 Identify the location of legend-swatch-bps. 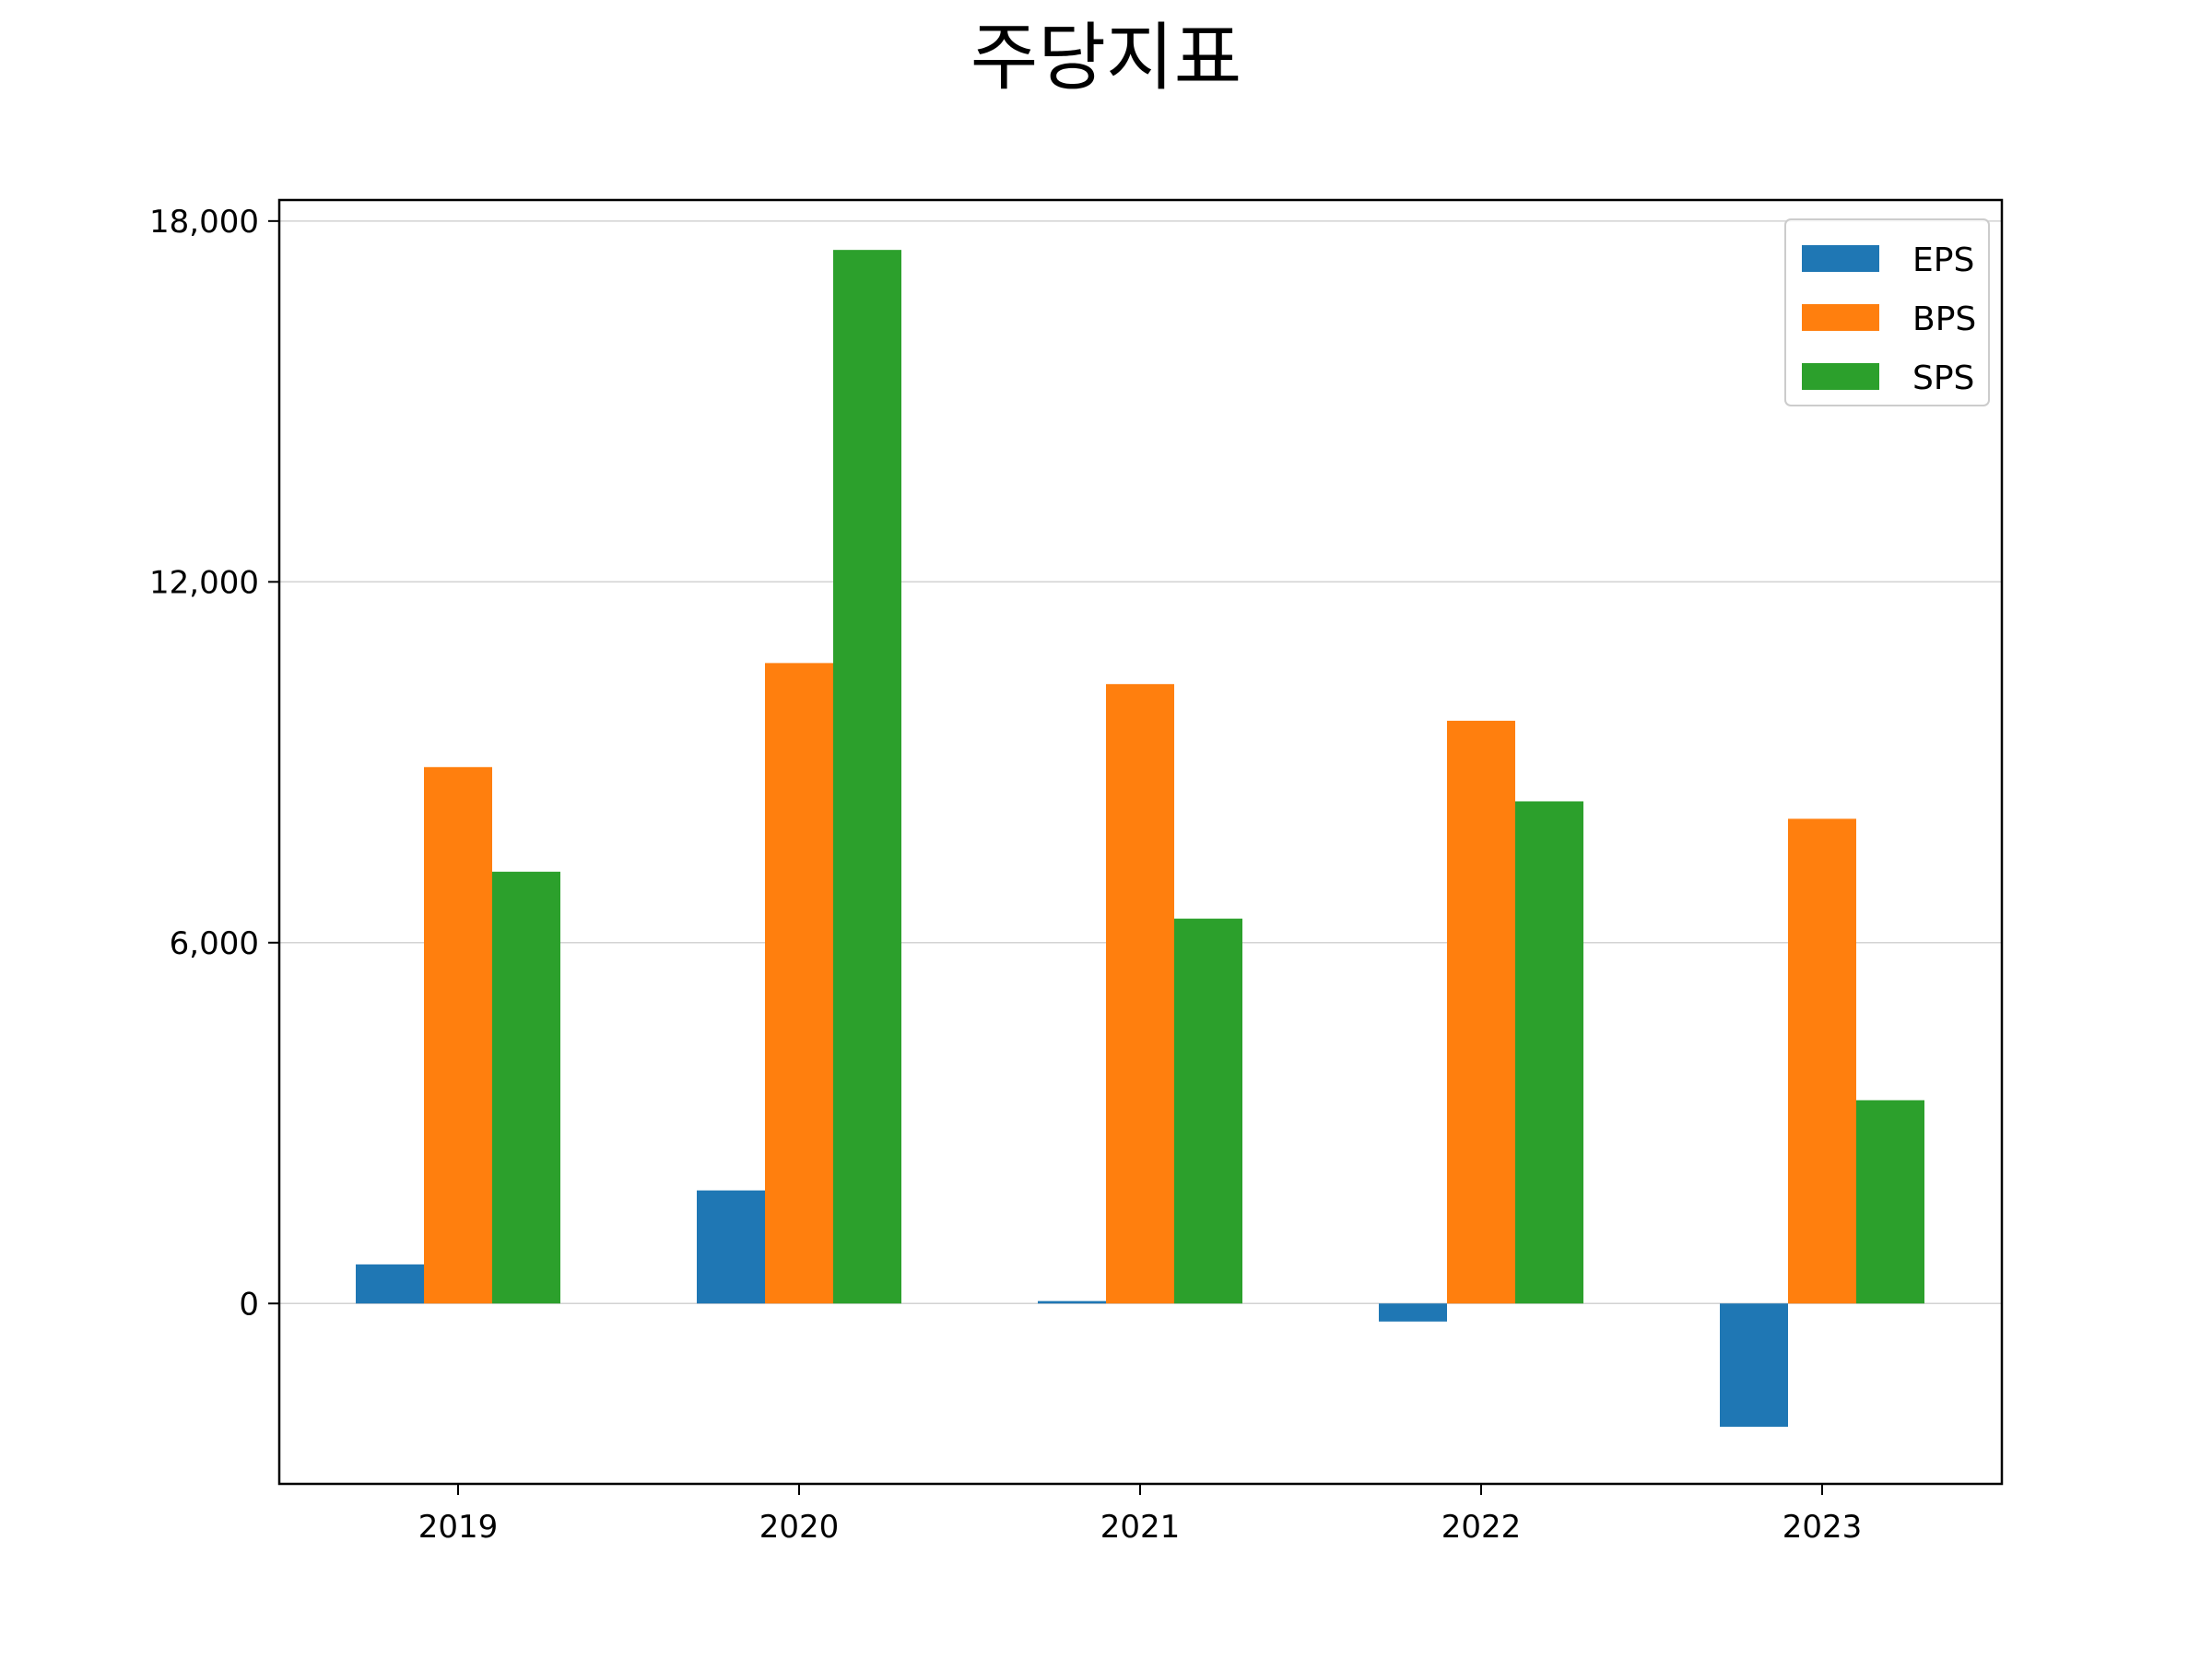
(1840, 317).